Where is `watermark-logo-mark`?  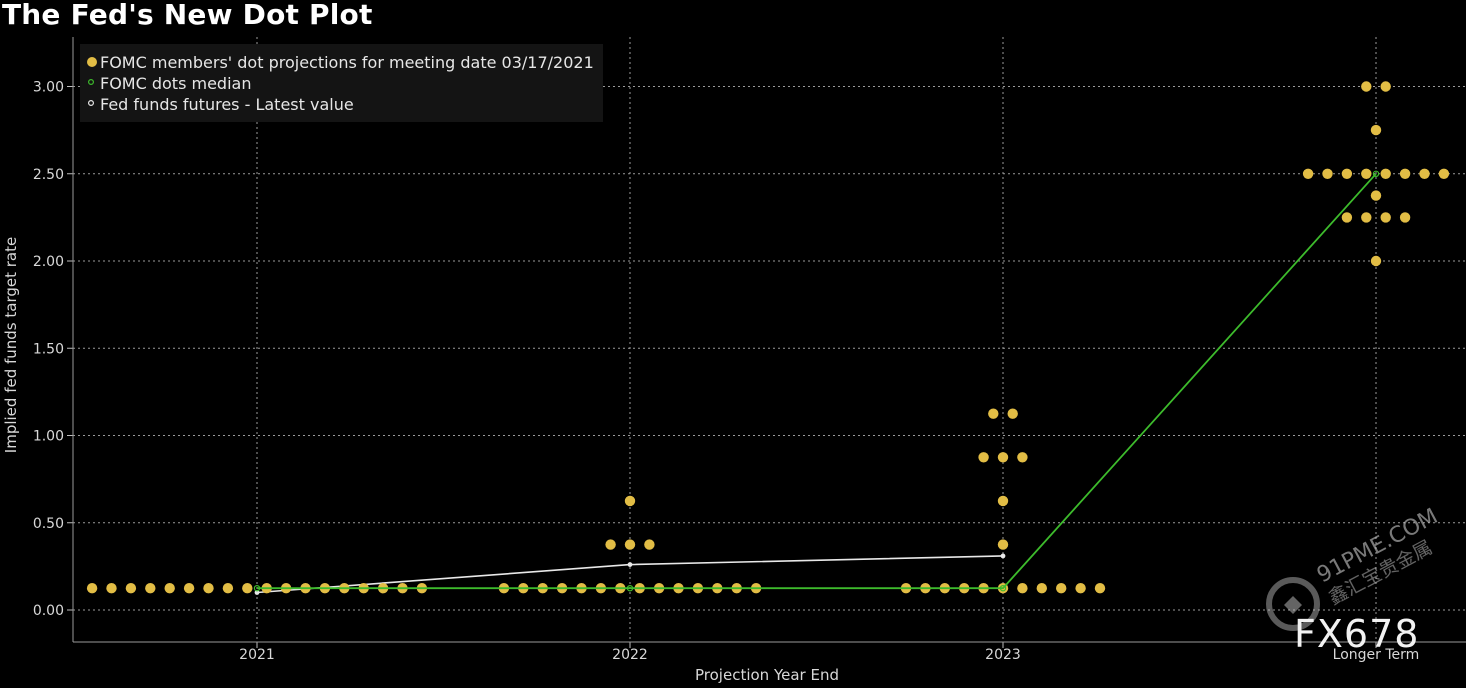
watermark-logo-mark is located at coordinates (1293, 605).